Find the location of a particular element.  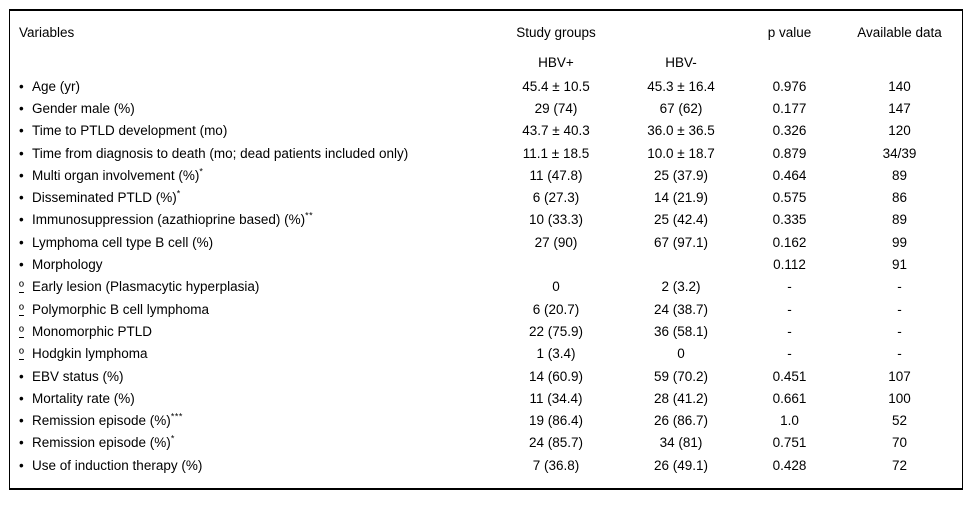

variable-label: Remission episode (%) is located at coordinates (101, 443).